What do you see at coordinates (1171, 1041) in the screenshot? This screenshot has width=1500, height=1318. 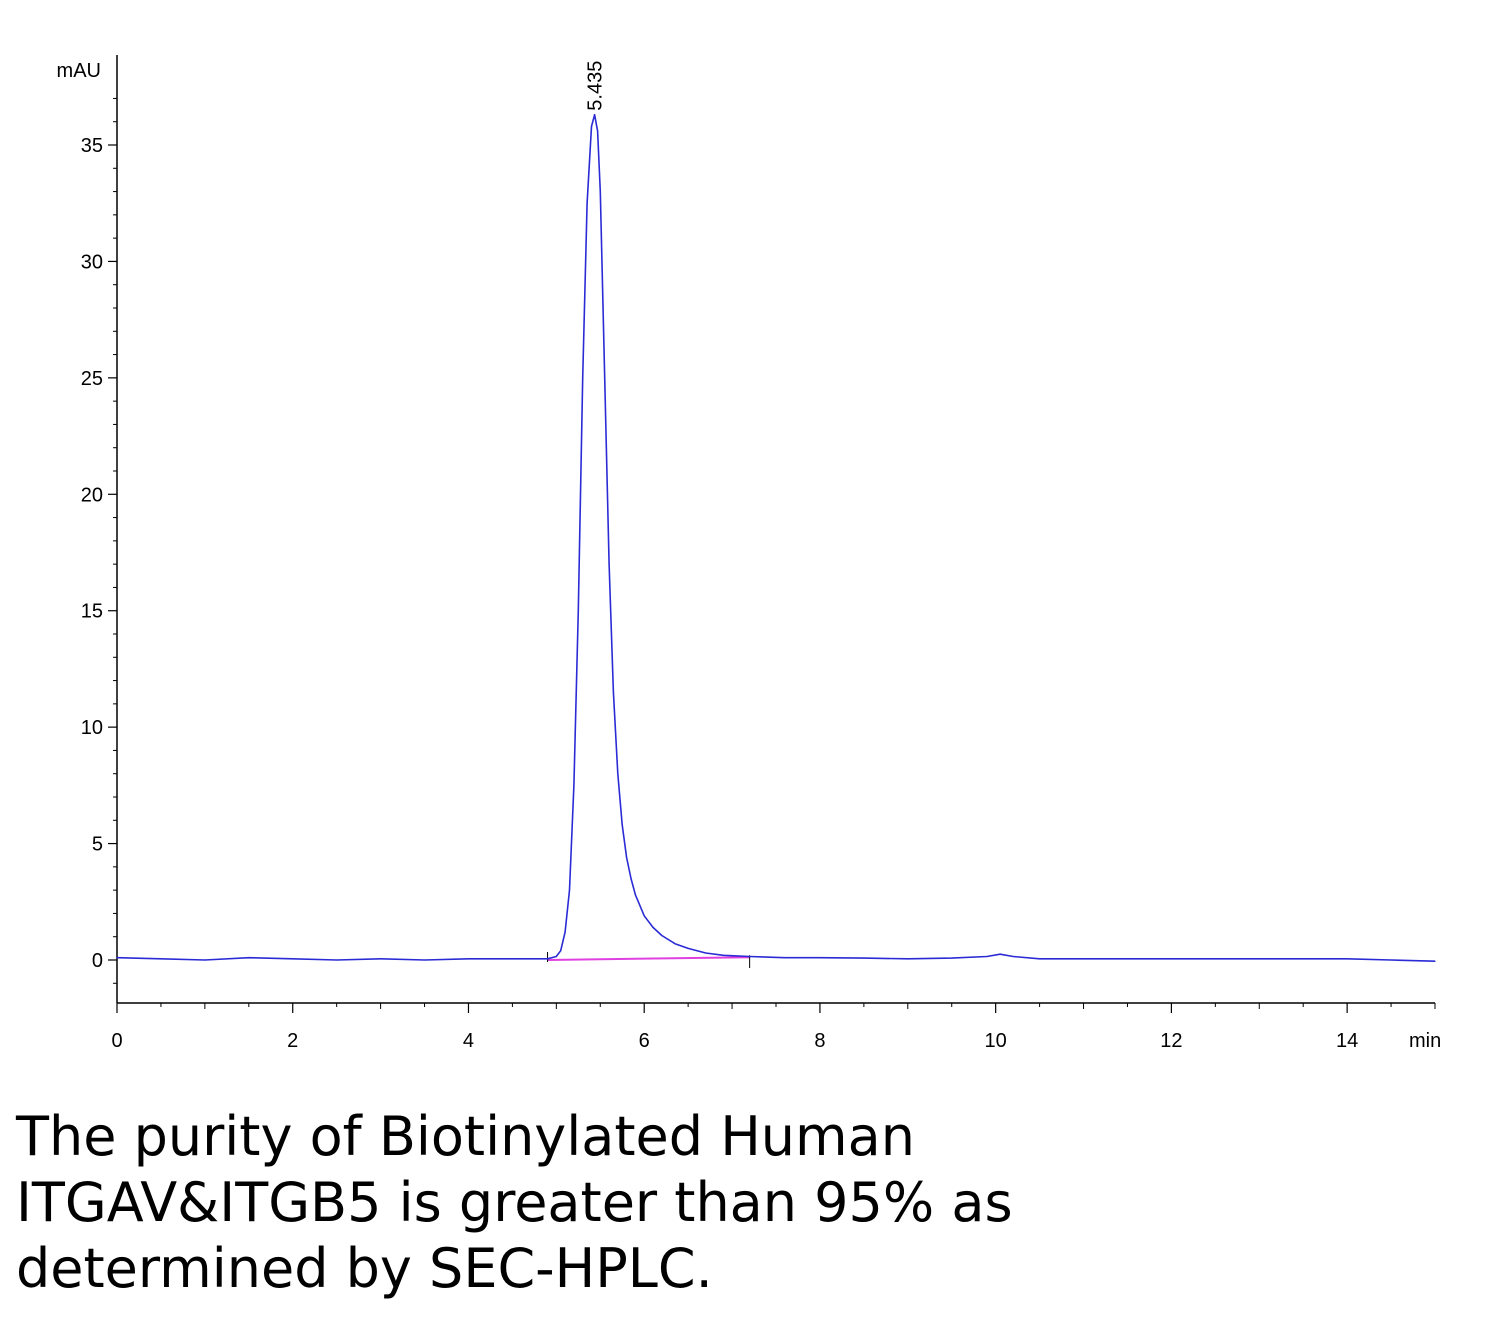 I see `x-tick-label: 12` at bounding box center [1171, 1041].